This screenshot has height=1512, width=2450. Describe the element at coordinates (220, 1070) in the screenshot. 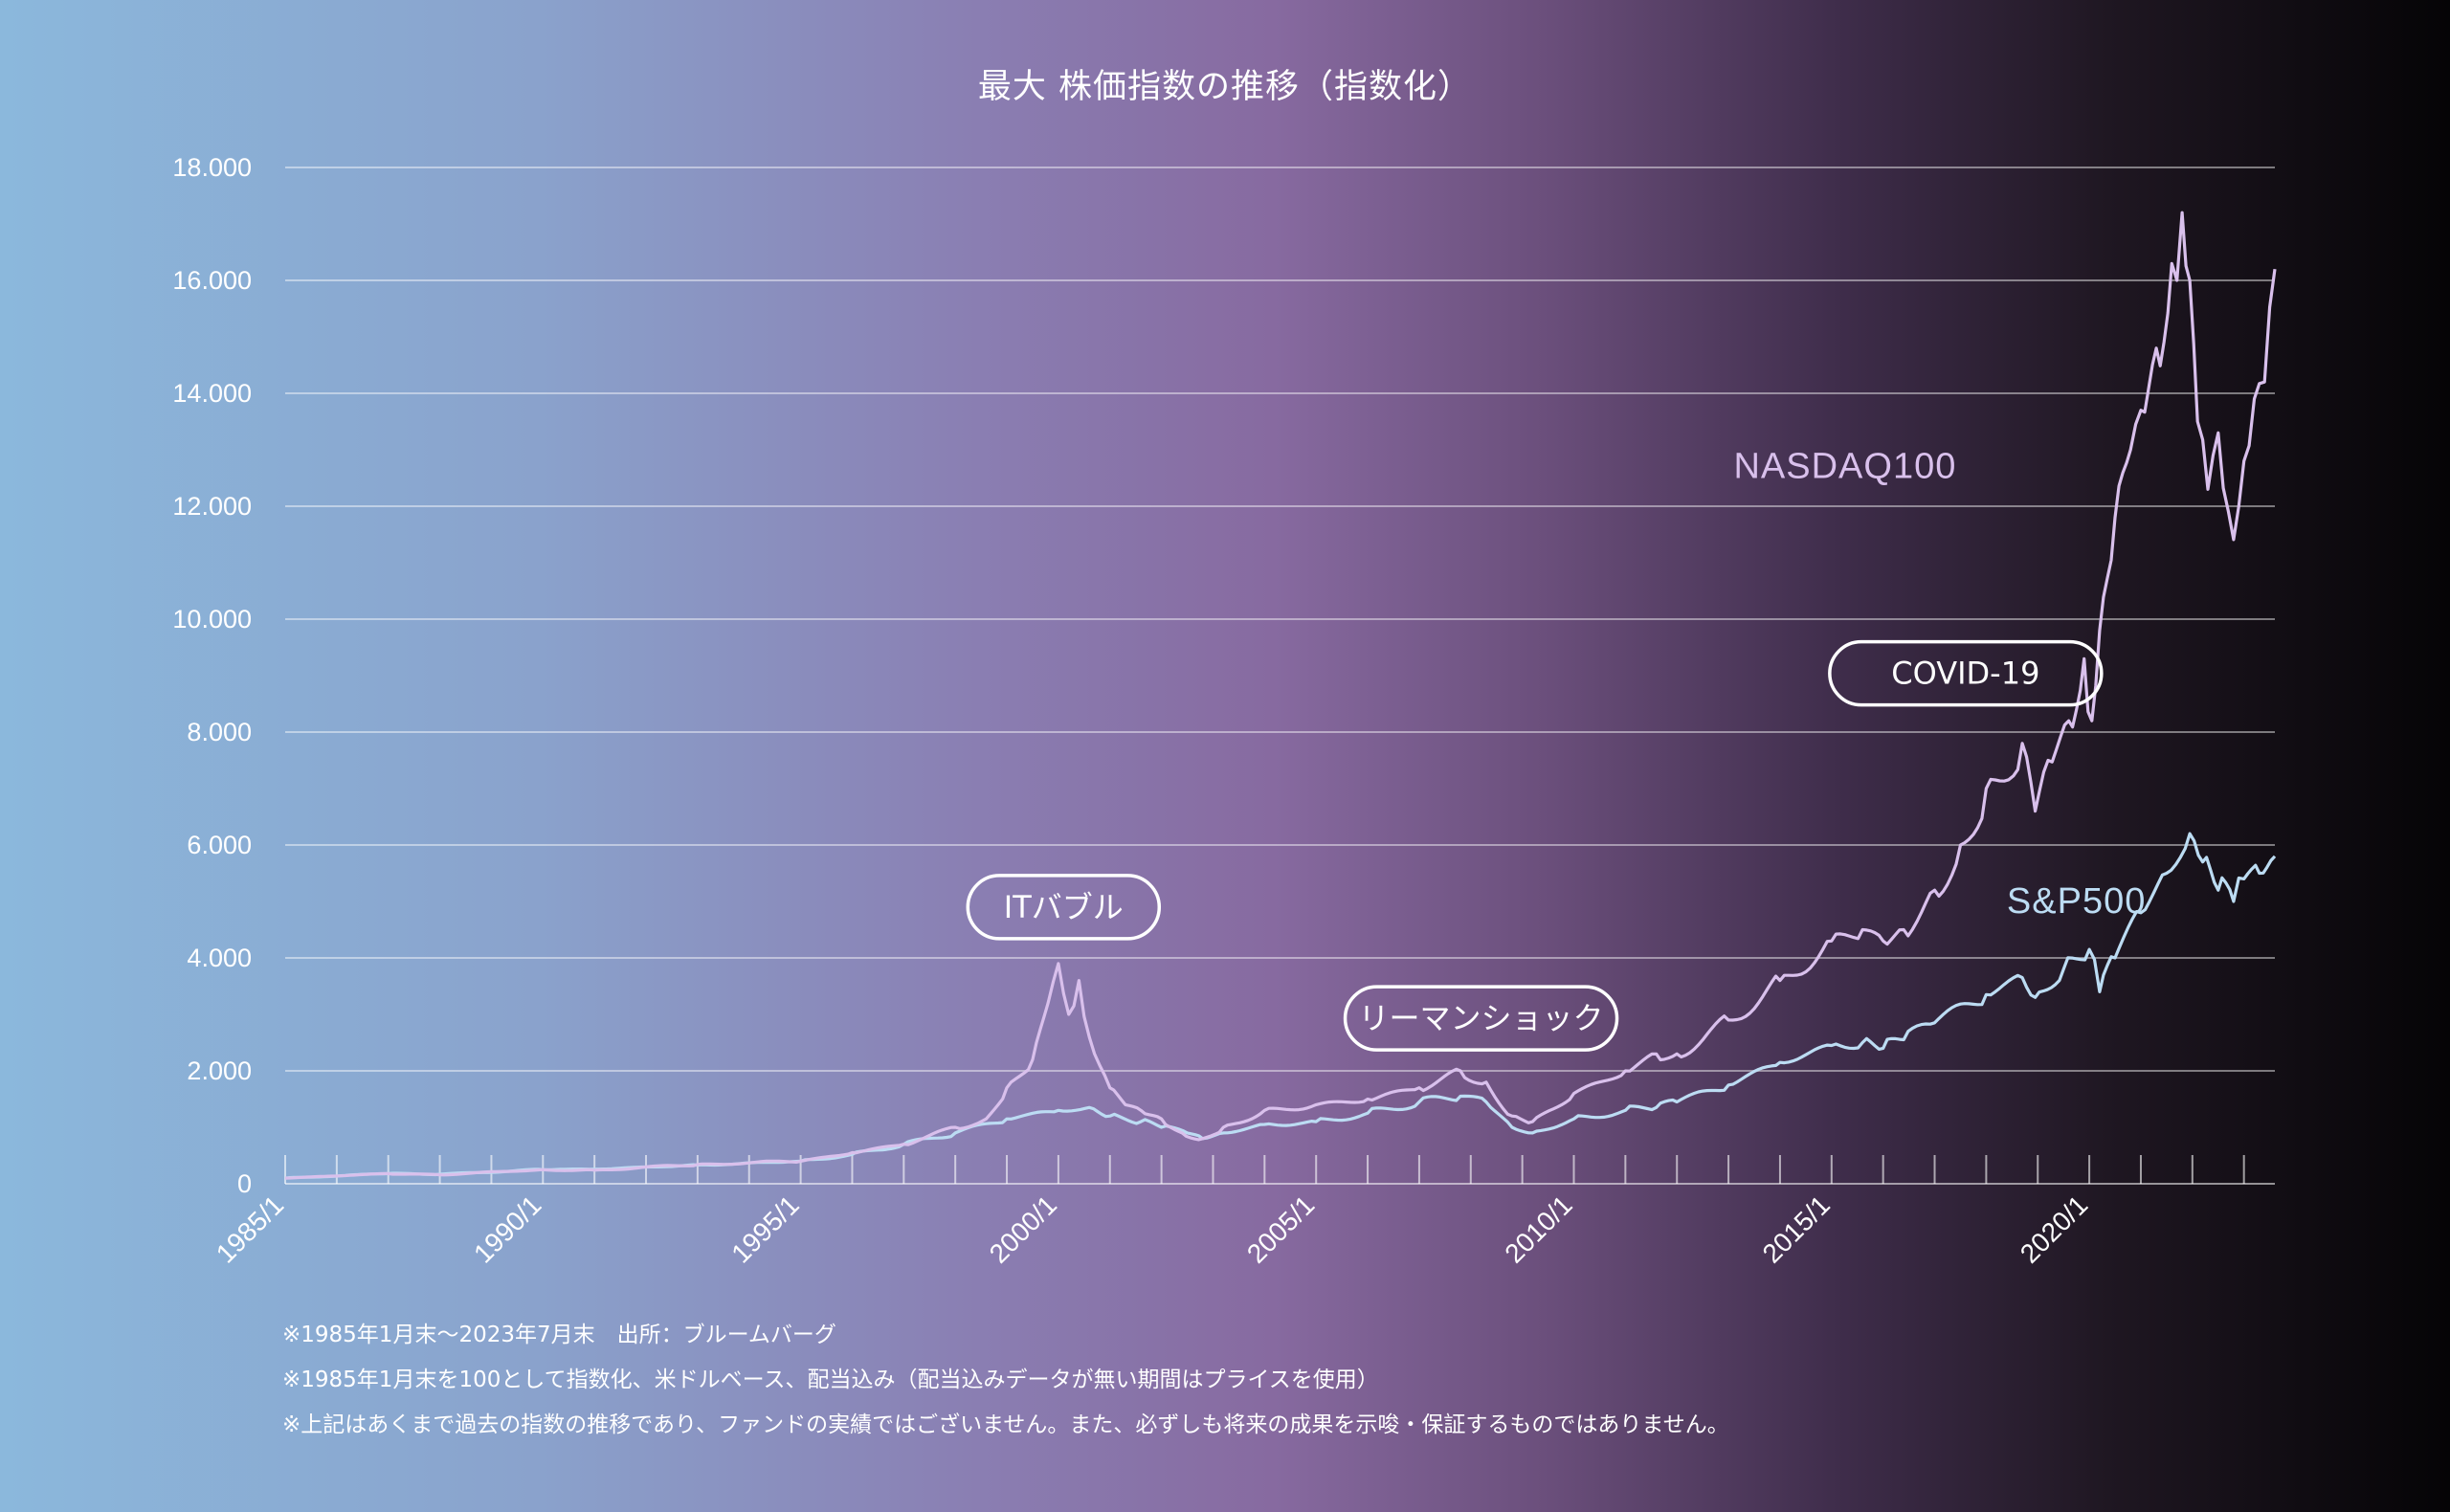

I see `y-tick-label: 2.000` at that location.